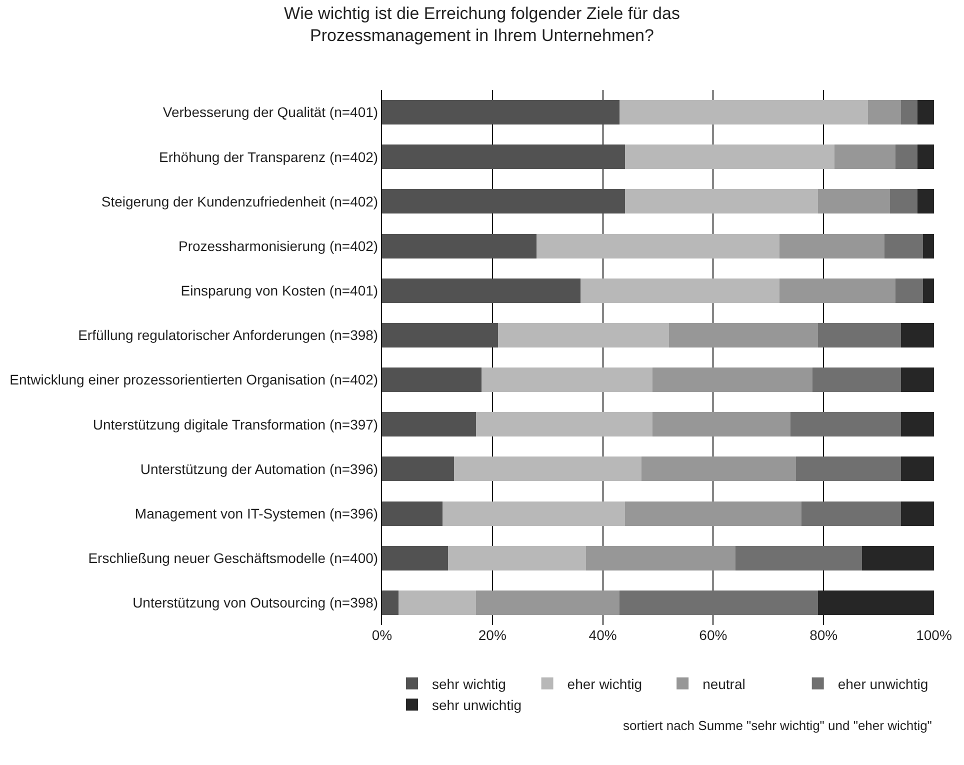  What do you see at coordinates (259, 468) in the screenshot?
I see `y-tick-label: Unterstützung der Automation (n=396)` at bounding box center [259, 468].